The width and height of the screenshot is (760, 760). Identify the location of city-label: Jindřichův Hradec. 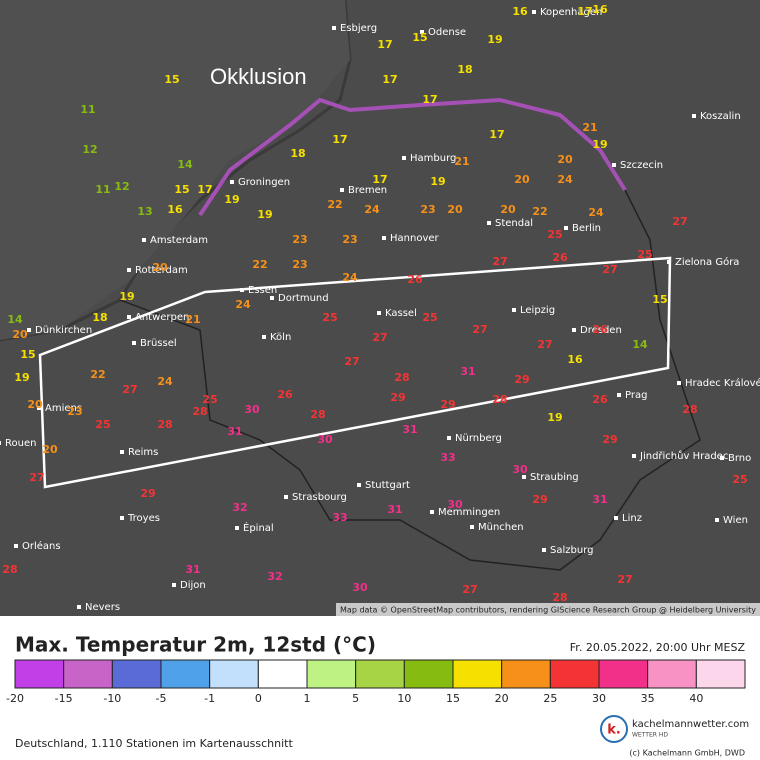
(683, 456).